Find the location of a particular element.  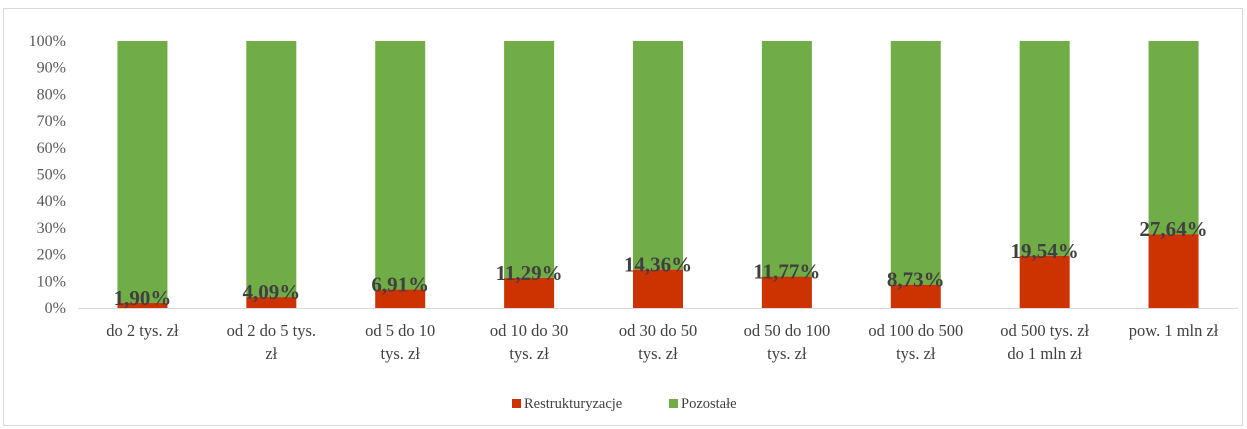

y-tick-label: 20% is located at coordinates (51, 255).